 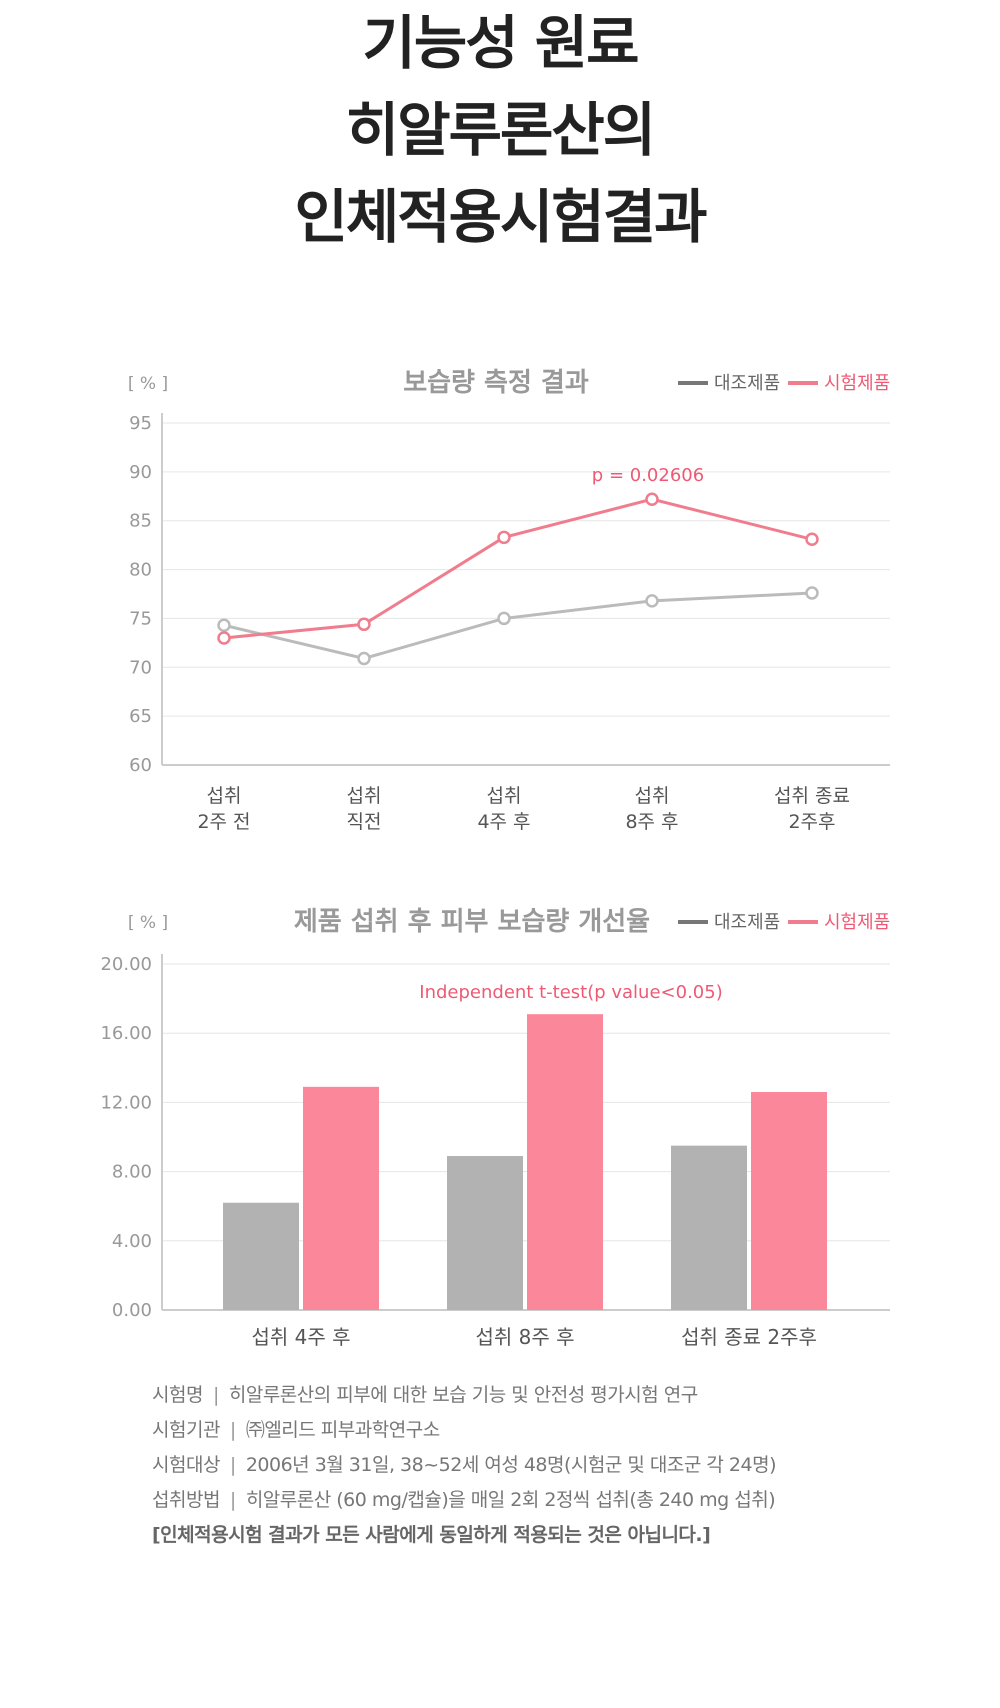 I want to click on study-info-label: 시험대상, so click(x=186, y=1465).